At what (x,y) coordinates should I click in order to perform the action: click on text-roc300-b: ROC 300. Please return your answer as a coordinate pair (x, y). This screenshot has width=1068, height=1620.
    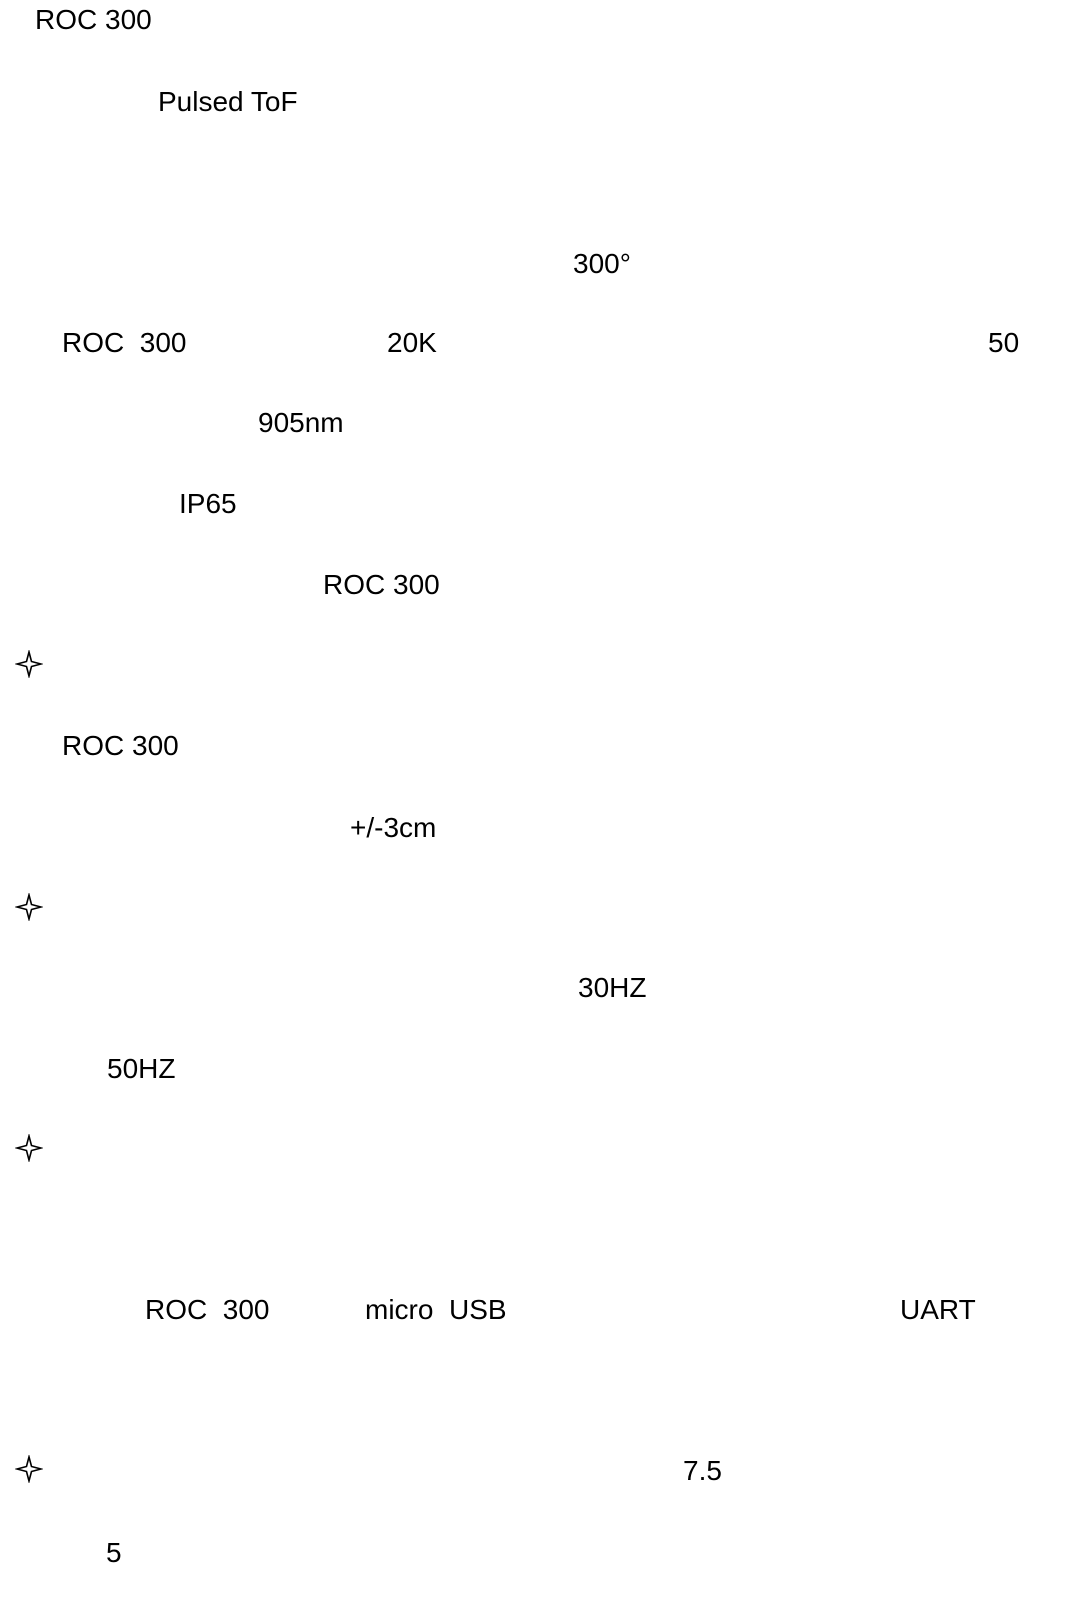
    Looking at the image, I should click on (381, 584).